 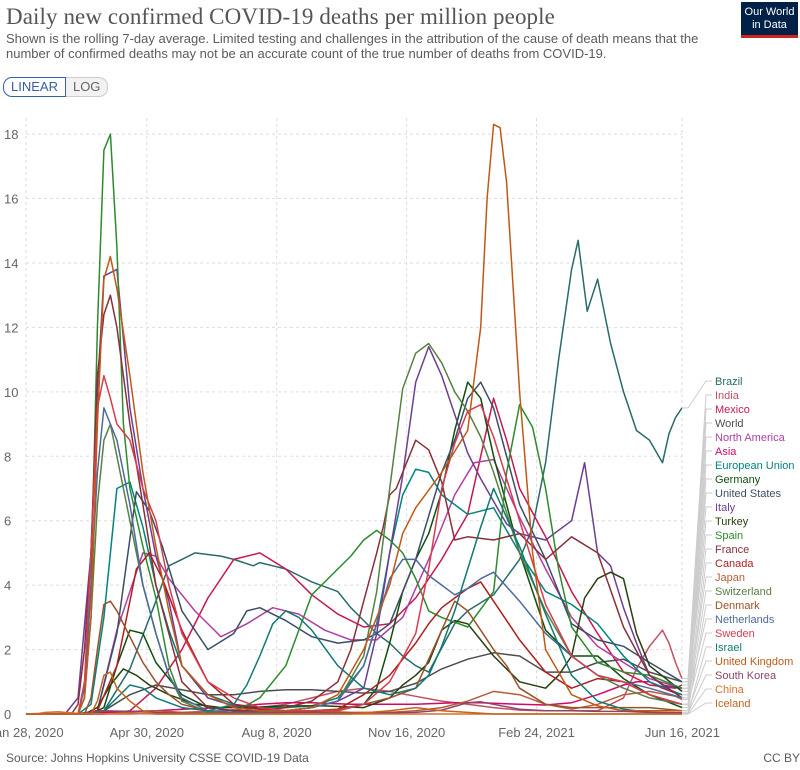 What do you see at coordinates (11, 199) in the screenshot?
I see `y-tick-label: 16` at bounding box center [11, 199].